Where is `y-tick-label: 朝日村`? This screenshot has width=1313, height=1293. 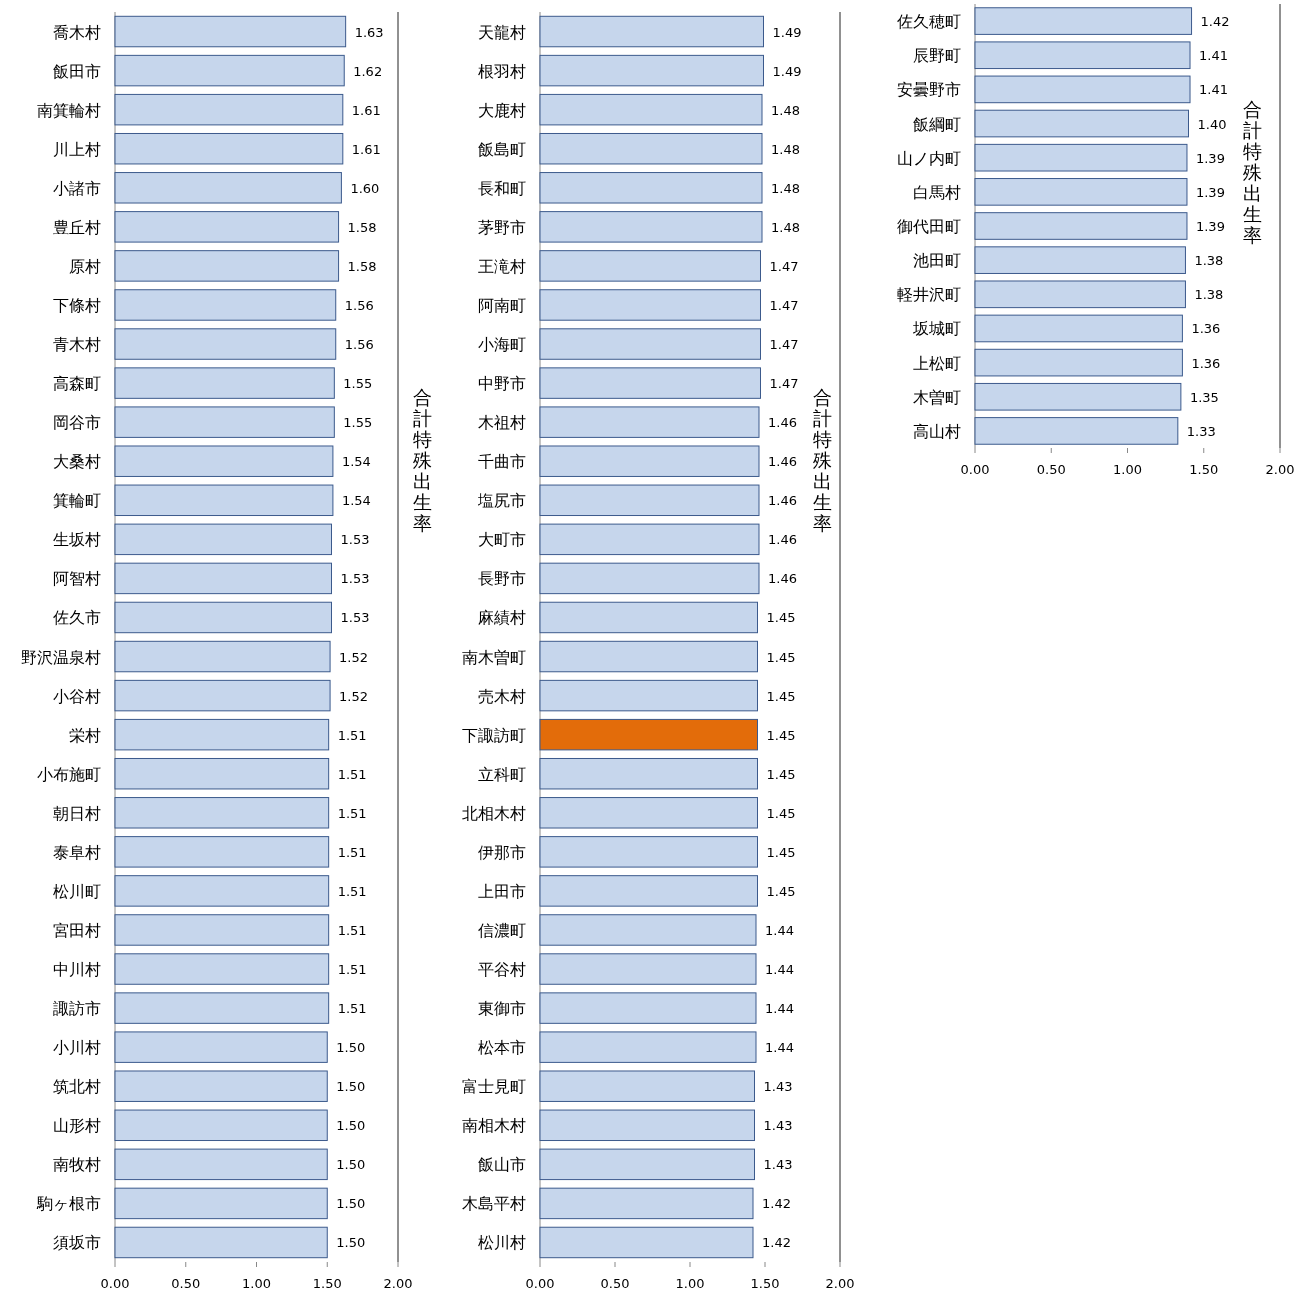
y-tick-label: 朝日村 is located at coordinates (77, 813).